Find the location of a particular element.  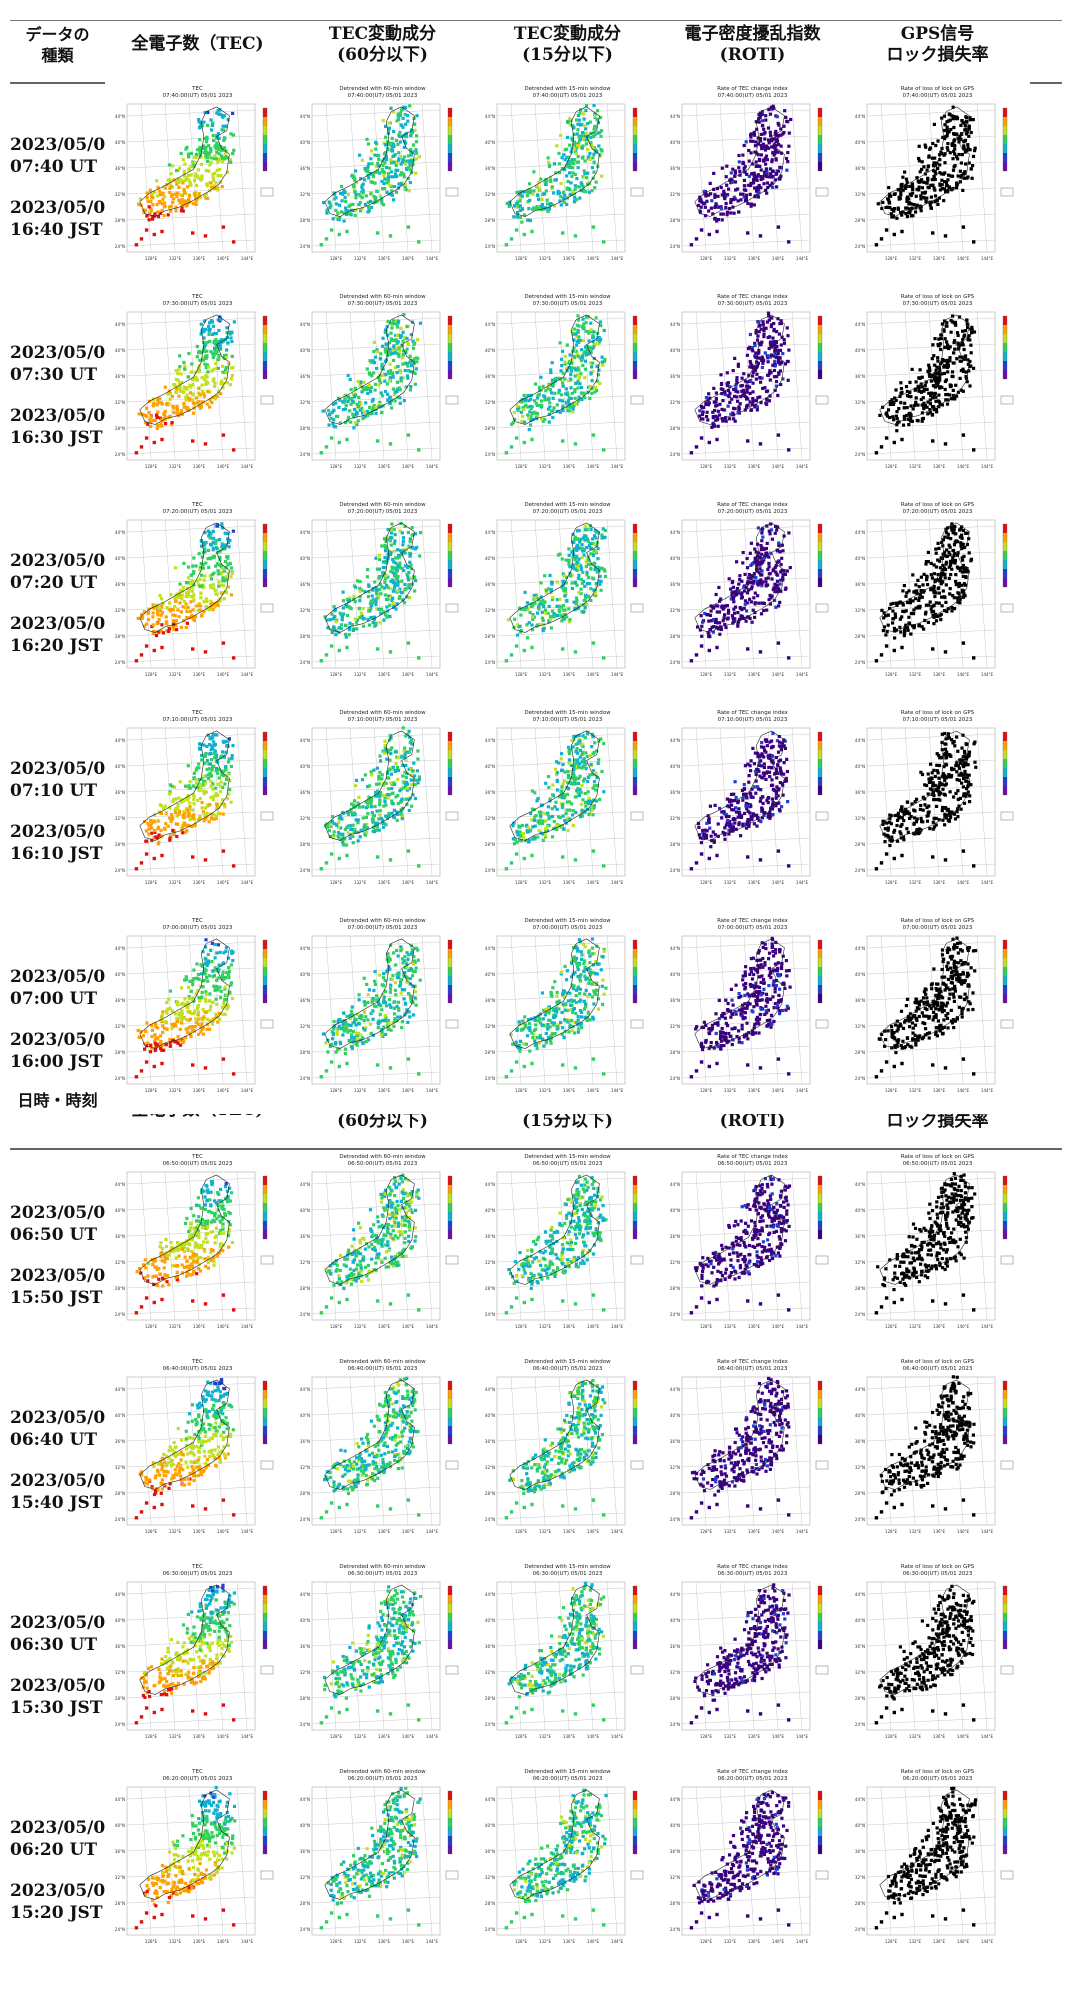

jst-time: 2023/05/01 16:40 JST is located at coordinates (63, 219).